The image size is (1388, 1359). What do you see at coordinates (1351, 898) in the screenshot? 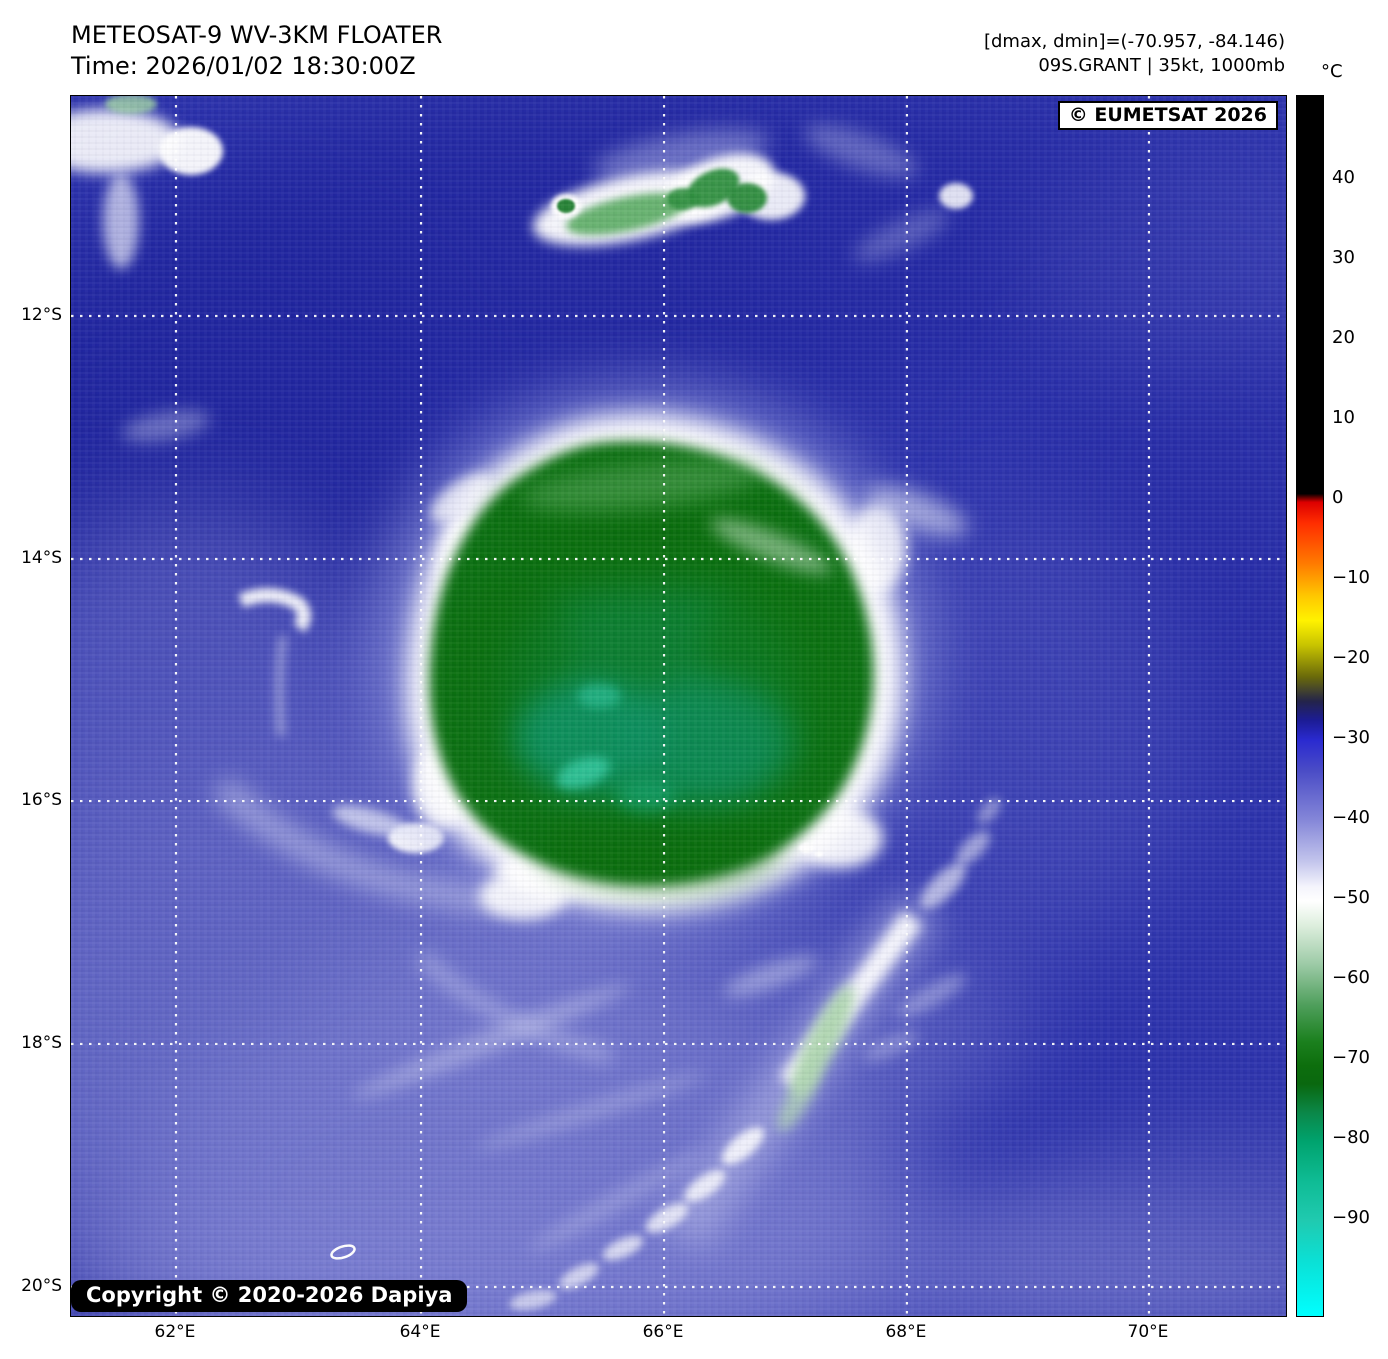
I see `colorbar-tick-label: −50` at bounding box center [1351, 898].